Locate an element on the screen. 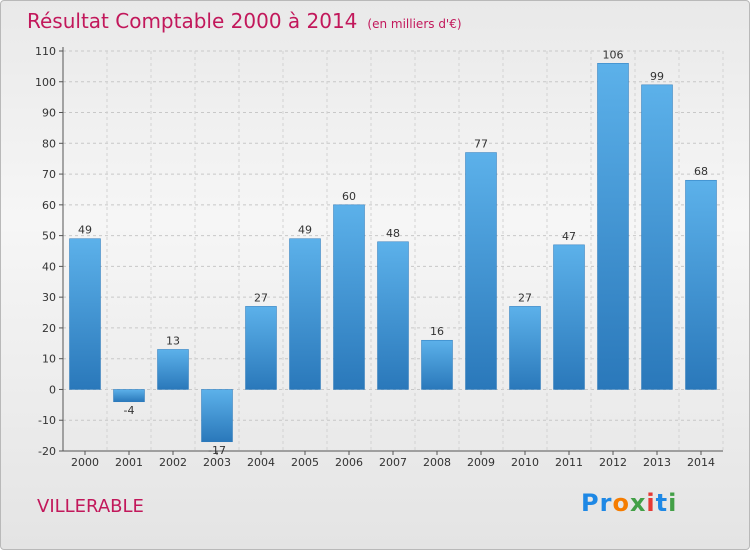 Image resolution: width=750 pixels, height=550 pixels. y-tick-label: 30 is located at coordinates (49, 297).